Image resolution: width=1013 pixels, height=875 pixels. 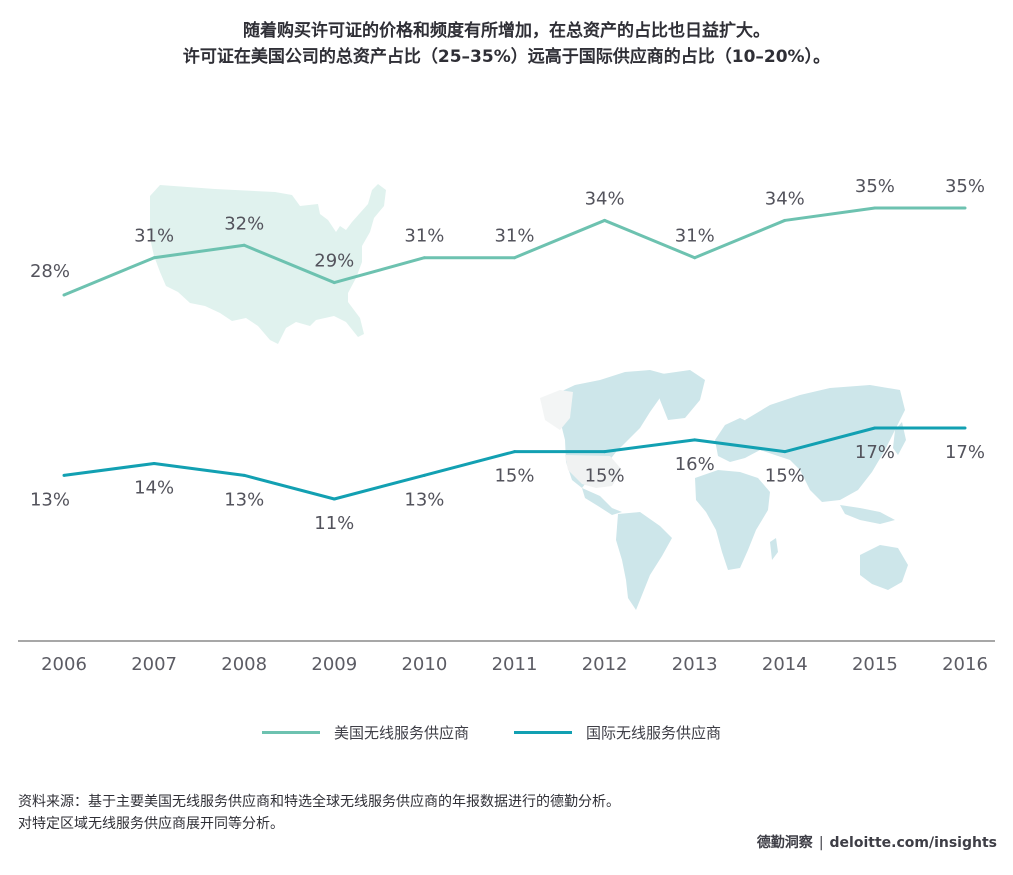 What do you see at coordinates (965, 428) in the screenshot?
I see `data-point-intl-2016` at bounding box center [965, 428].